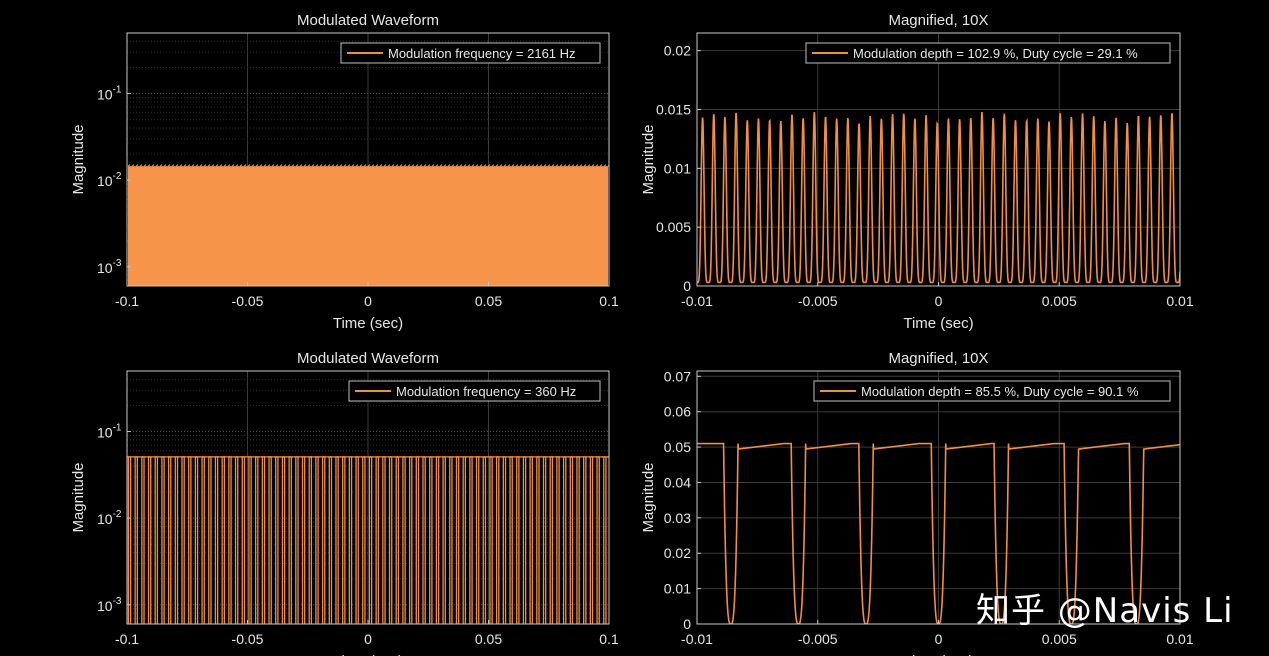  I want to click on watermark: 知乎 @Navis Li, so click(1105, 611).